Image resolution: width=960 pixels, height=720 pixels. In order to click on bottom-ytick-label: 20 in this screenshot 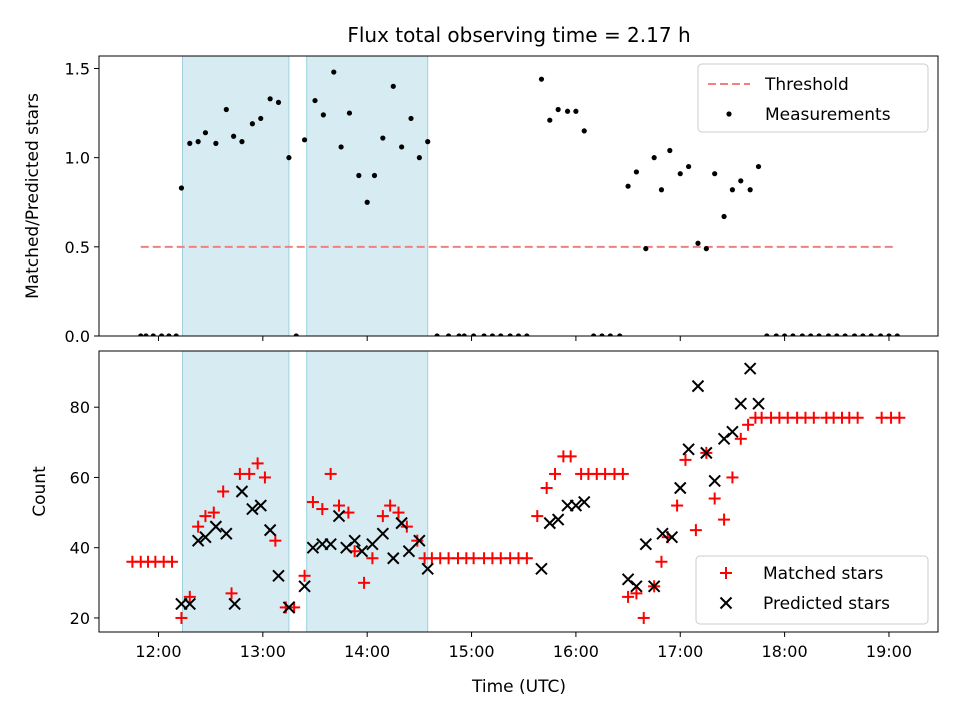, I will do `click(80, 618)`.